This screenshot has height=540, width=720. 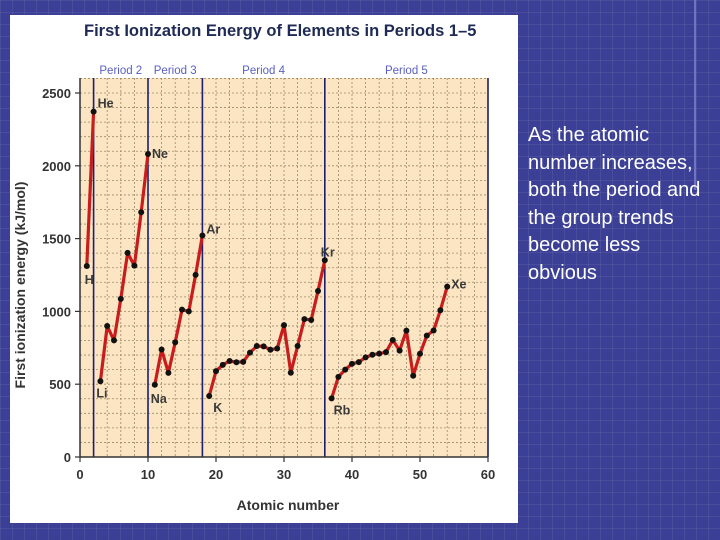 What do you see at coordinates (175, 71) in the screenshot?
I see `period-label: Period 3` at bounding box center [175, 71].